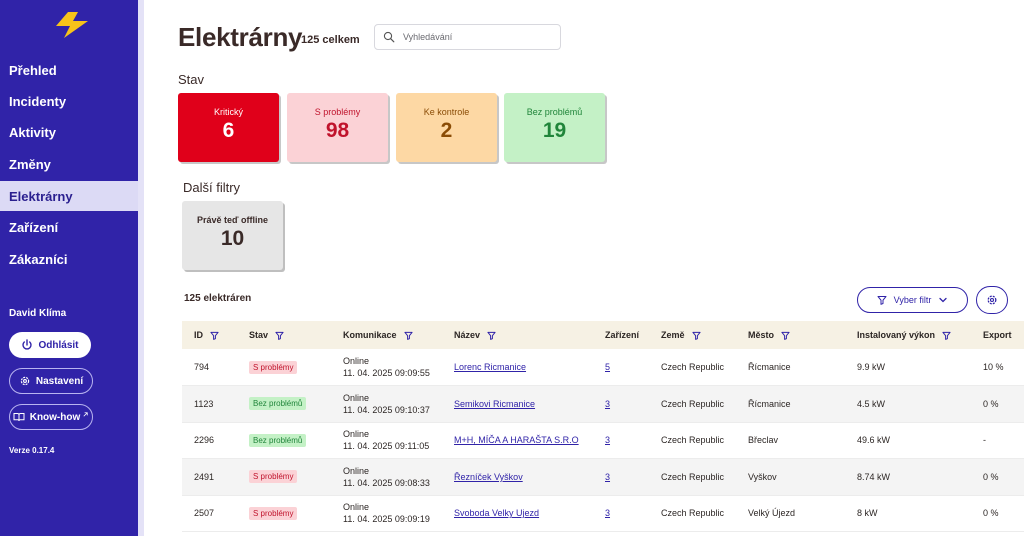  Describe the element at coordinates (386, 519) in the screenshot. I see `communication-time: 11. 04. 2025 09:09:19` at that location.